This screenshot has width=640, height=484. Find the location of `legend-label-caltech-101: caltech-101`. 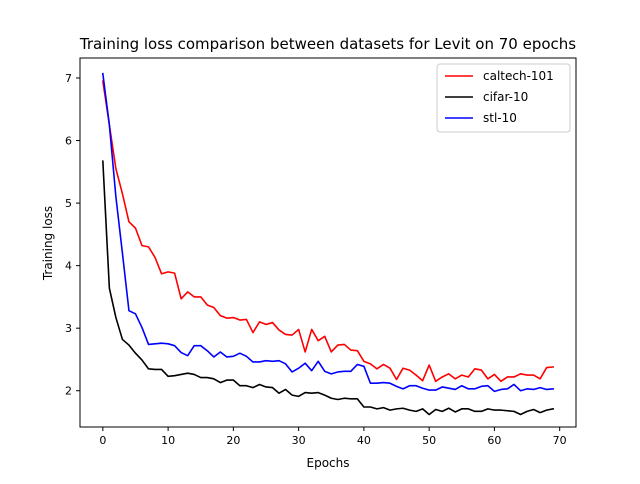

legend-label-caltech-101: caltech-101 is located at coordinates (518, 76).